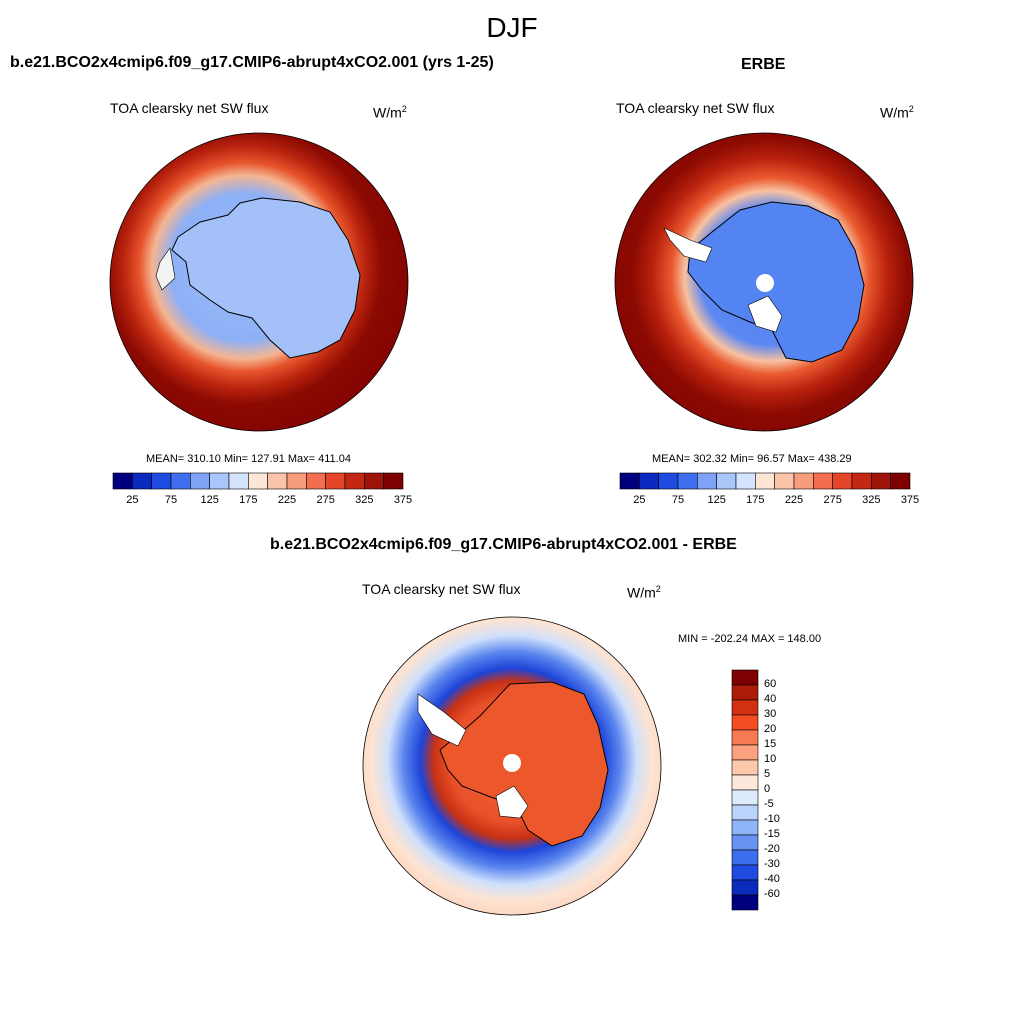 The width and height of the screenshot is (1024, 1024). What do you see at coordinates (910, 500) in the screenshot?
I see `obs-colorbar-tick-label: 375` at bounding box center [910, 500].